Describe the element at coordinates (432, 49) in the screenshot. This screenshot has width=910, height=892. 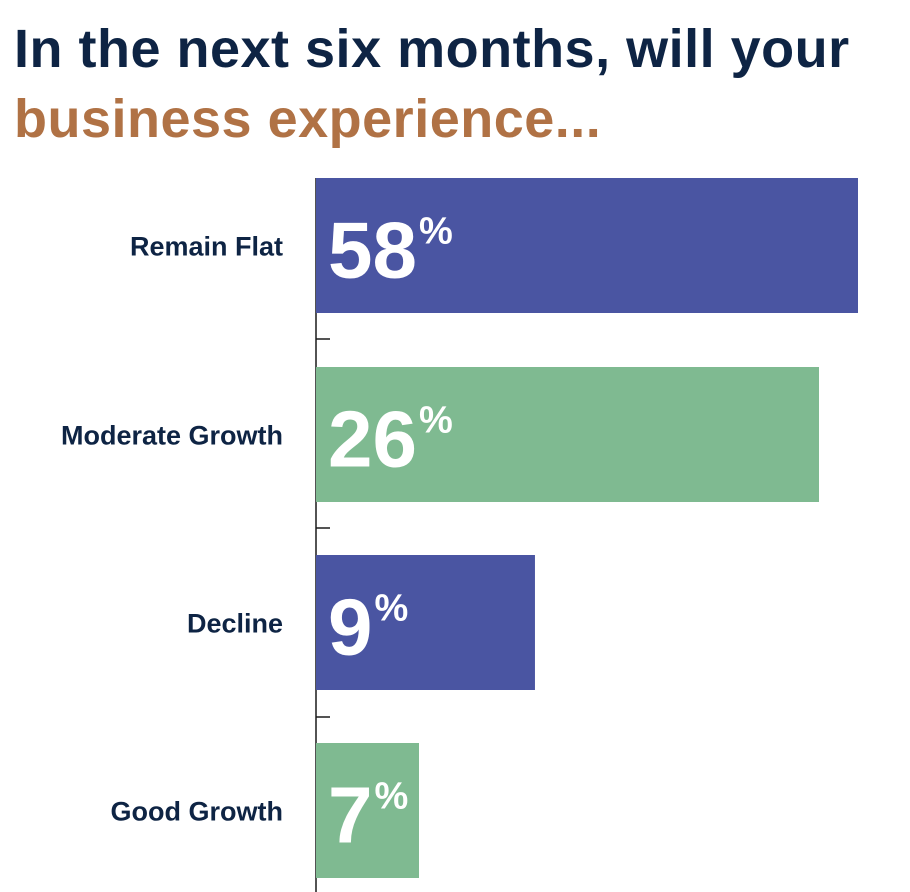
I see `chart-title-line1: In the next six months, will your` at that location.